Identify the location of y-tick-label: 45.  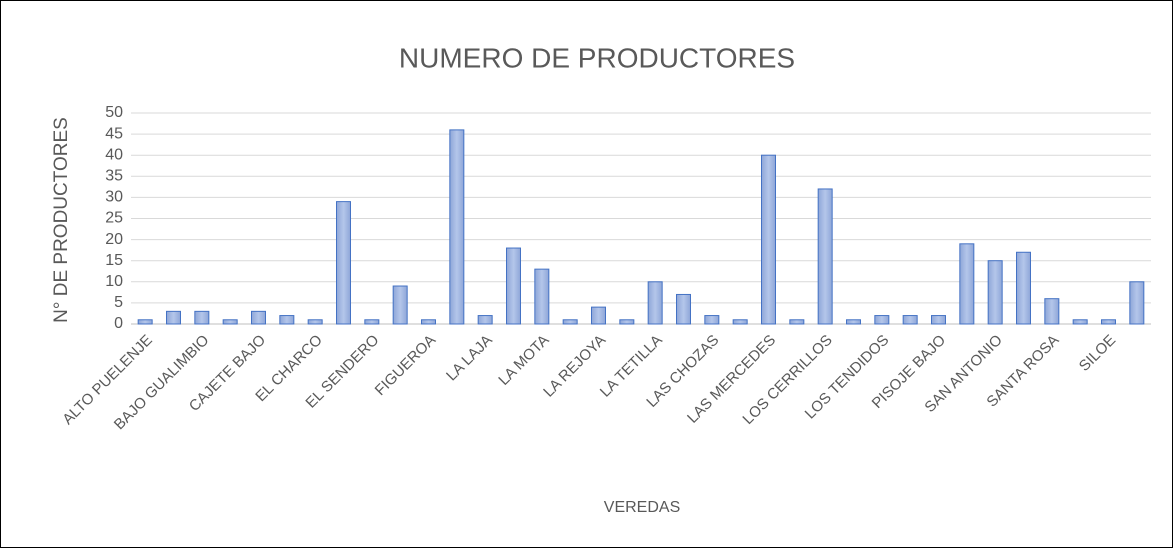
(114, 133).